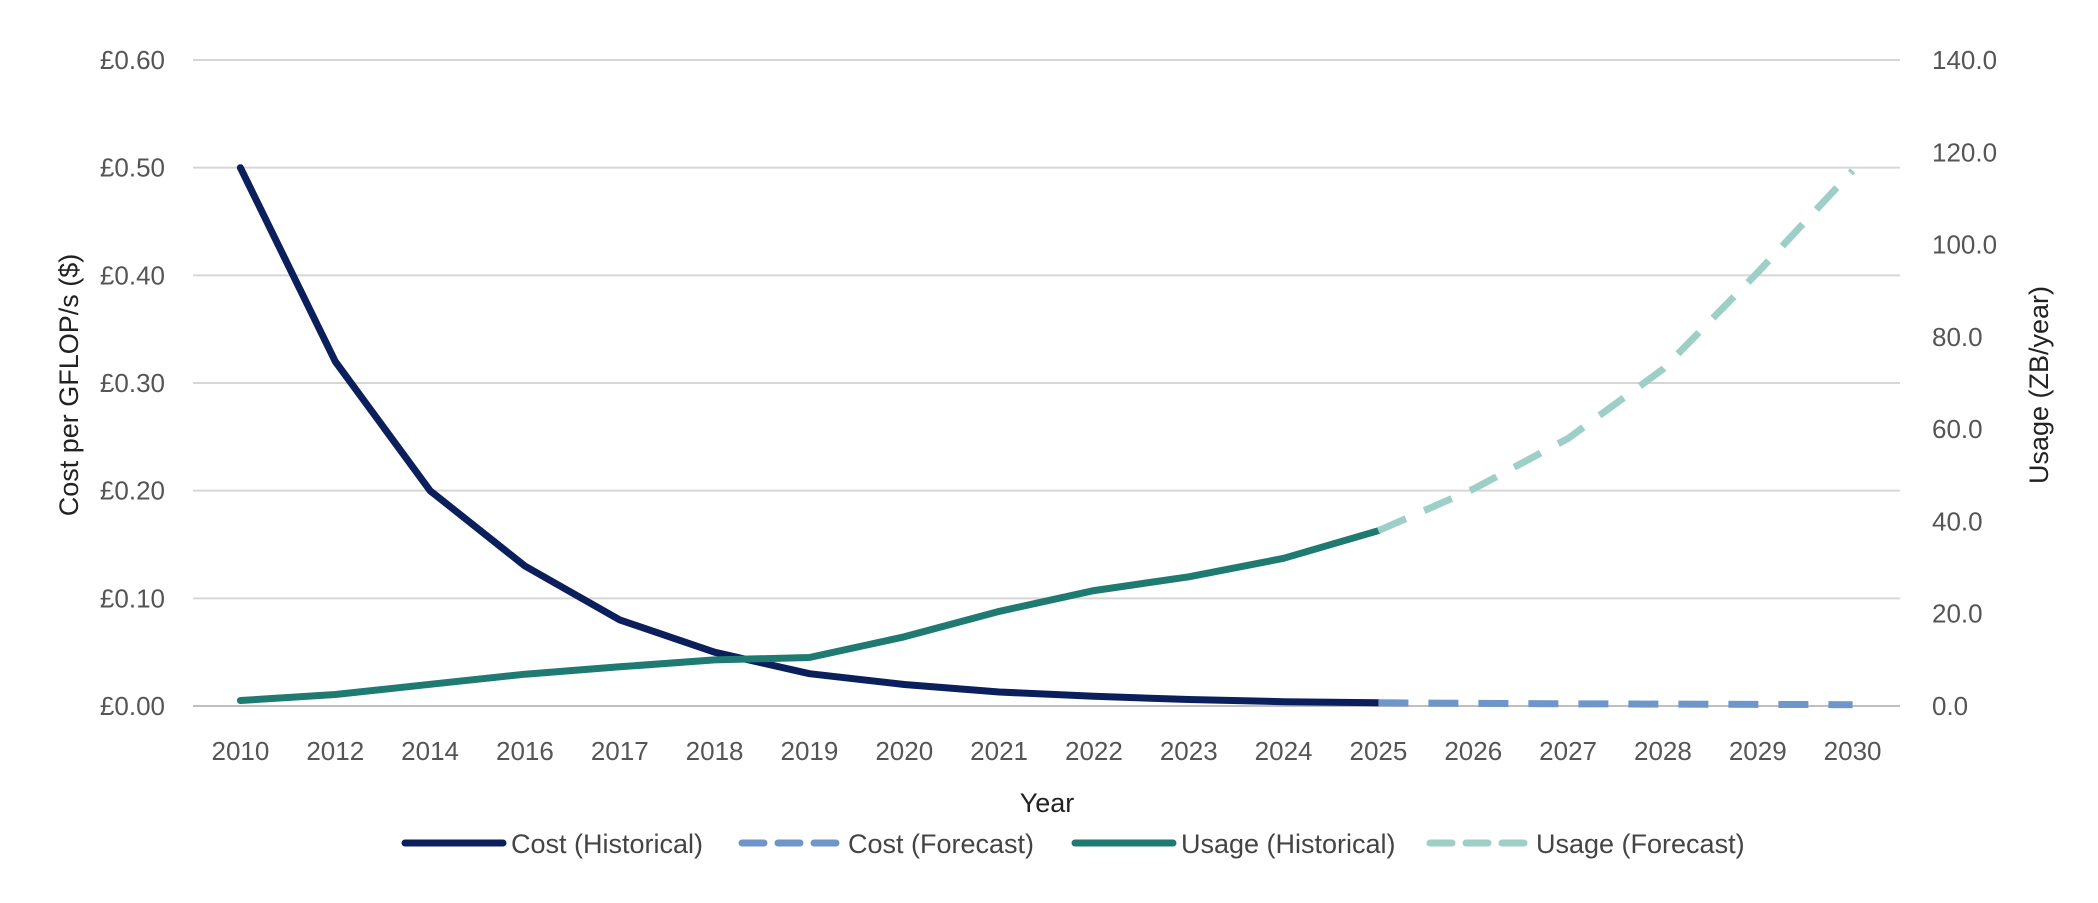 Image resolution: width=2098 pixels, height=903 pixels. I want to click on right-axis-ticks: 0.0 20.0 40.0 60.0 80.0 100.0 120.0 140.0, so click(1964, 383).